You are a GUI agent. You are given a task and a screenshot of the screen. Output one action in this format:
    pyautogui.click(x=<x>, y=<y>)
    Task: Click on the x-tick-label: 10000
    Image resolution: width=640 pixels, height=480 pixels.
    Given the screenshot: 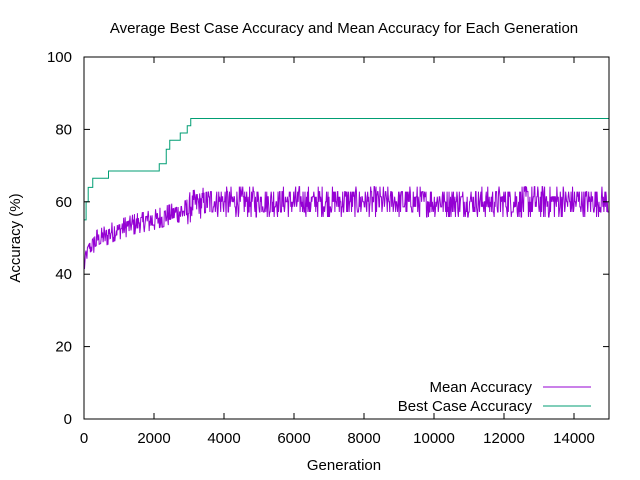 What is the action you would take?
    pyautogui.click(x=434, y=438)
    